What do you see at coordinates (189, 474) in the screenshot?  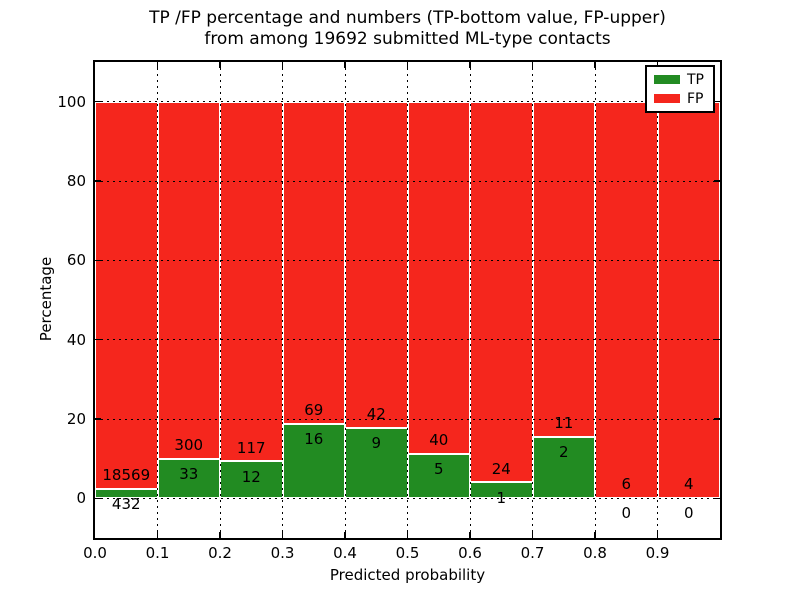 I see `tp-count-label: 33` at bounding box center [189, 474].